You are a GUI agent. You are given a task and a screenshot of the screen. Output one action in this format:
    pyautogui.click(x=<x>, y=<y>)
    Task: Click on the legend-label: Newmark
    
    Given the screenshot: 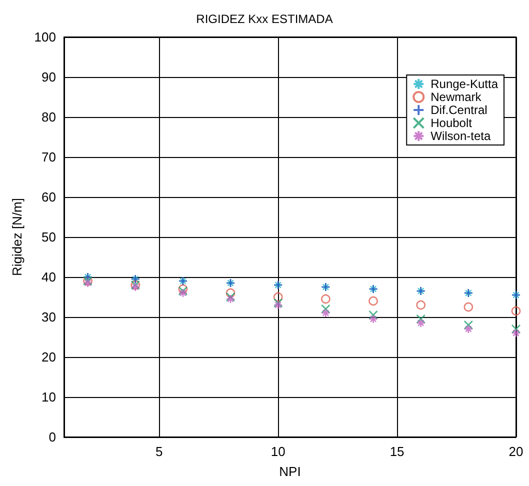 What is the action you would take?
    pyautogui.click(x=456, y=97)
    